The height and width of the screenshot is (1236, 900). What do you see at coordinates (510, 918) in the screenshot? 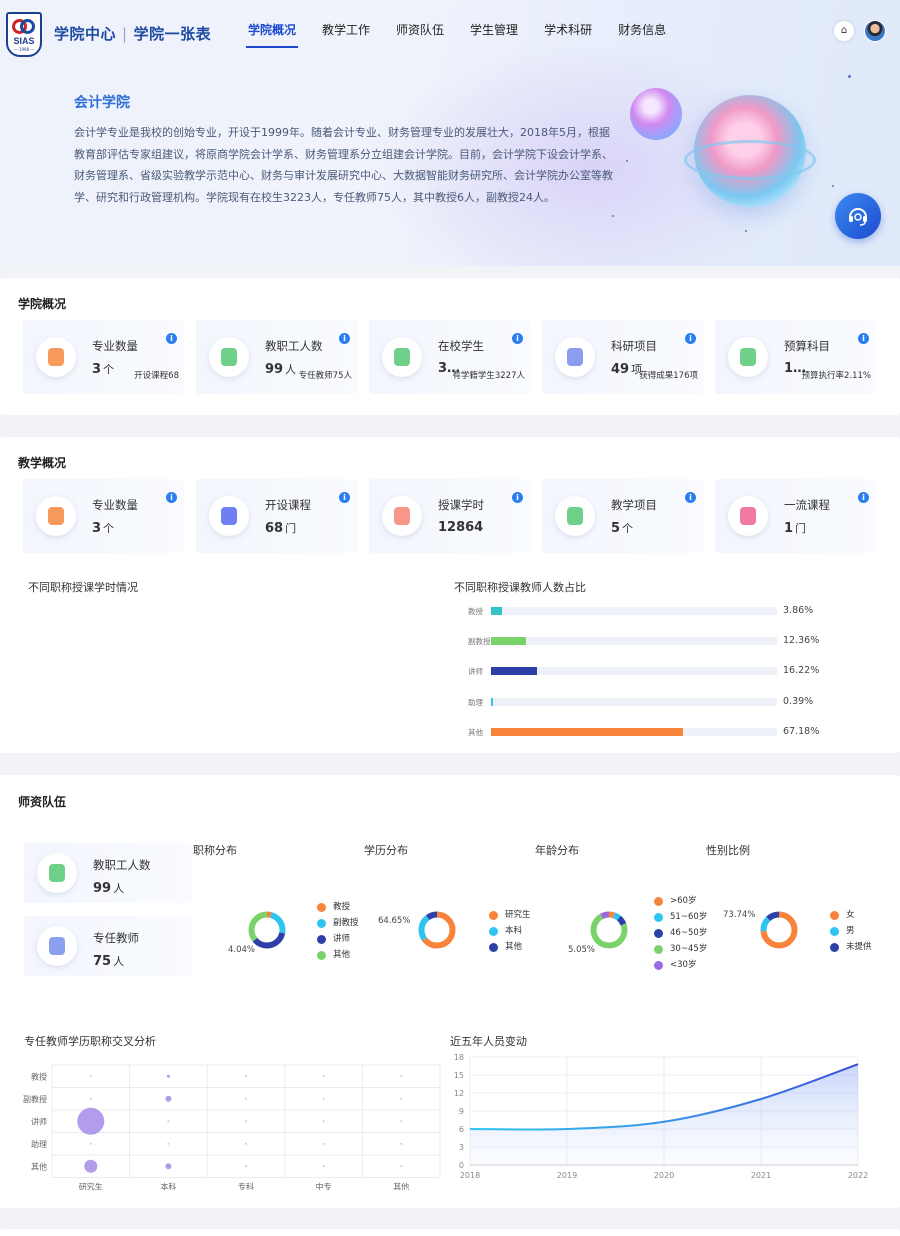
I see `legend-item: 研究生` at bounding box center [510, 918].